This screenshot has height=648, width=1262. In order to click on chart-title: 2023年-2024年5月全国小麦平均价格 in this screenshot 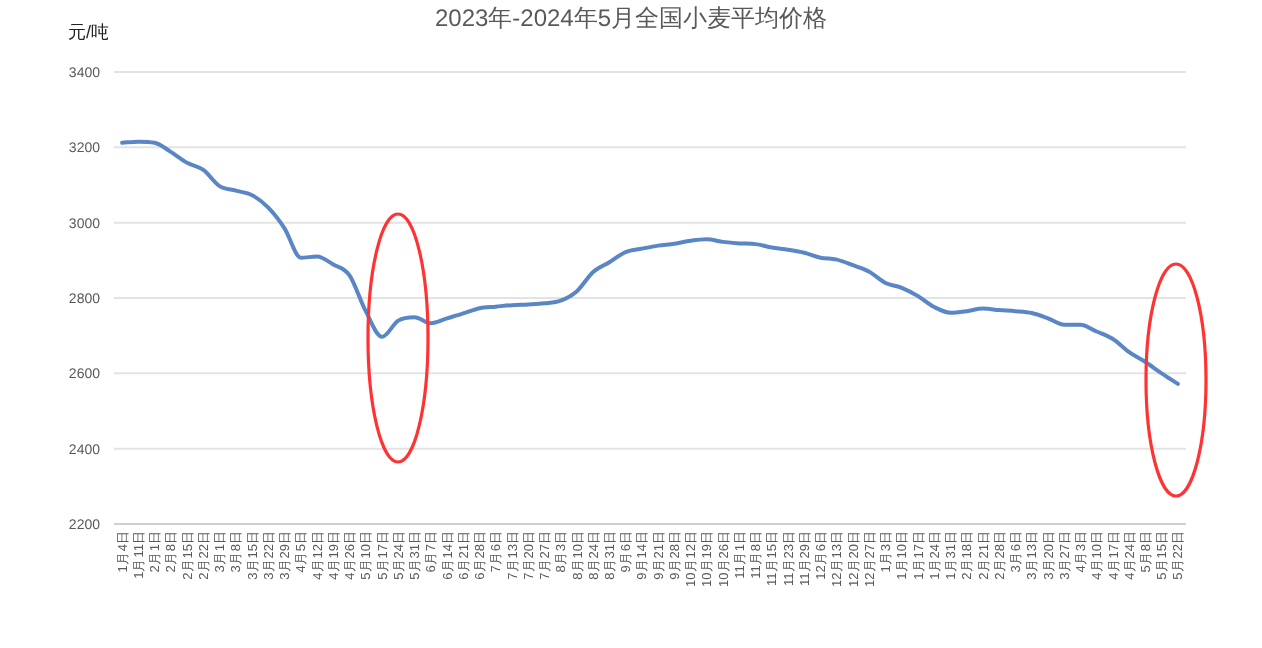, I will do `click(631, 18)`.